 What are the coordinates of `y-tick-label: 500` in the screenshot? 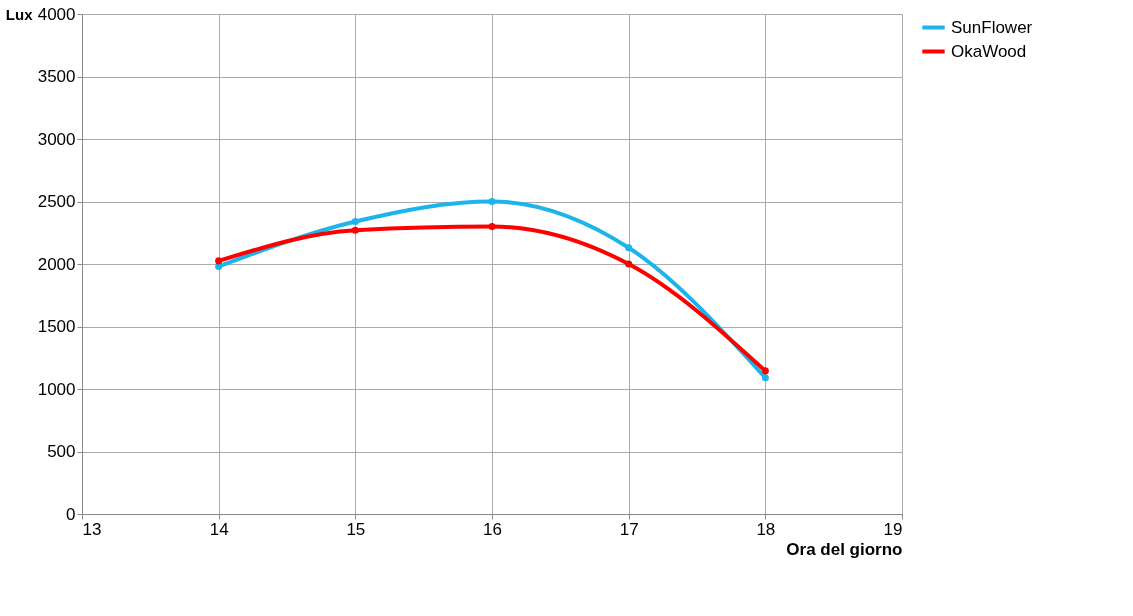 It's located at (61, 451).